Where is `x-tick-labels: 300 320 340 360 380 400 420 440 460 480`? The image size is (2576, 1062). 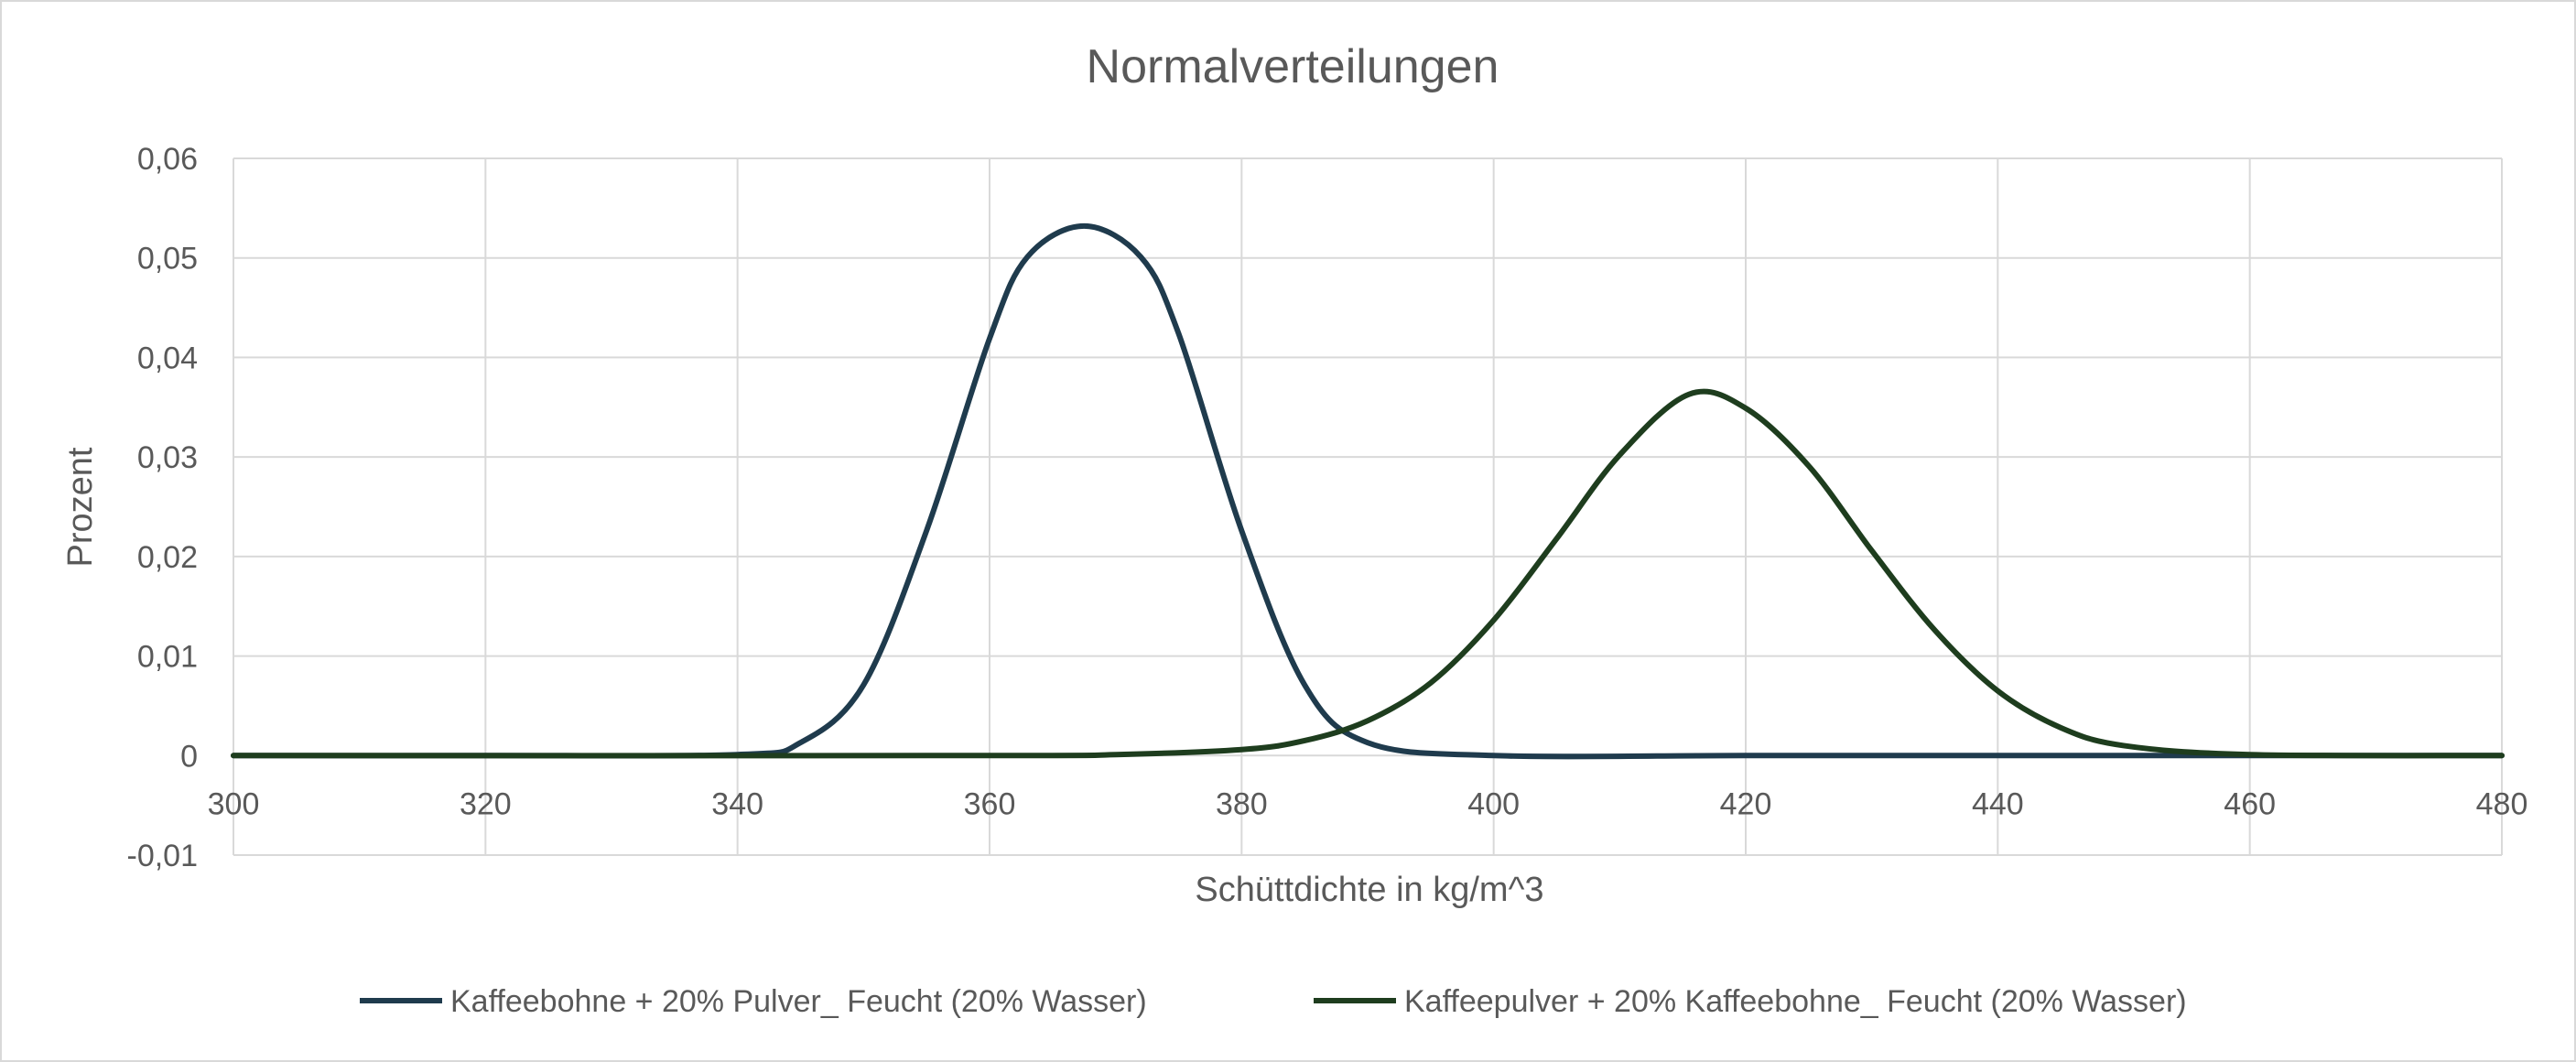
x-tick-labels: 300 320 340 360 380 400 420 440 460 480 is located at coordinates (1368, 804).